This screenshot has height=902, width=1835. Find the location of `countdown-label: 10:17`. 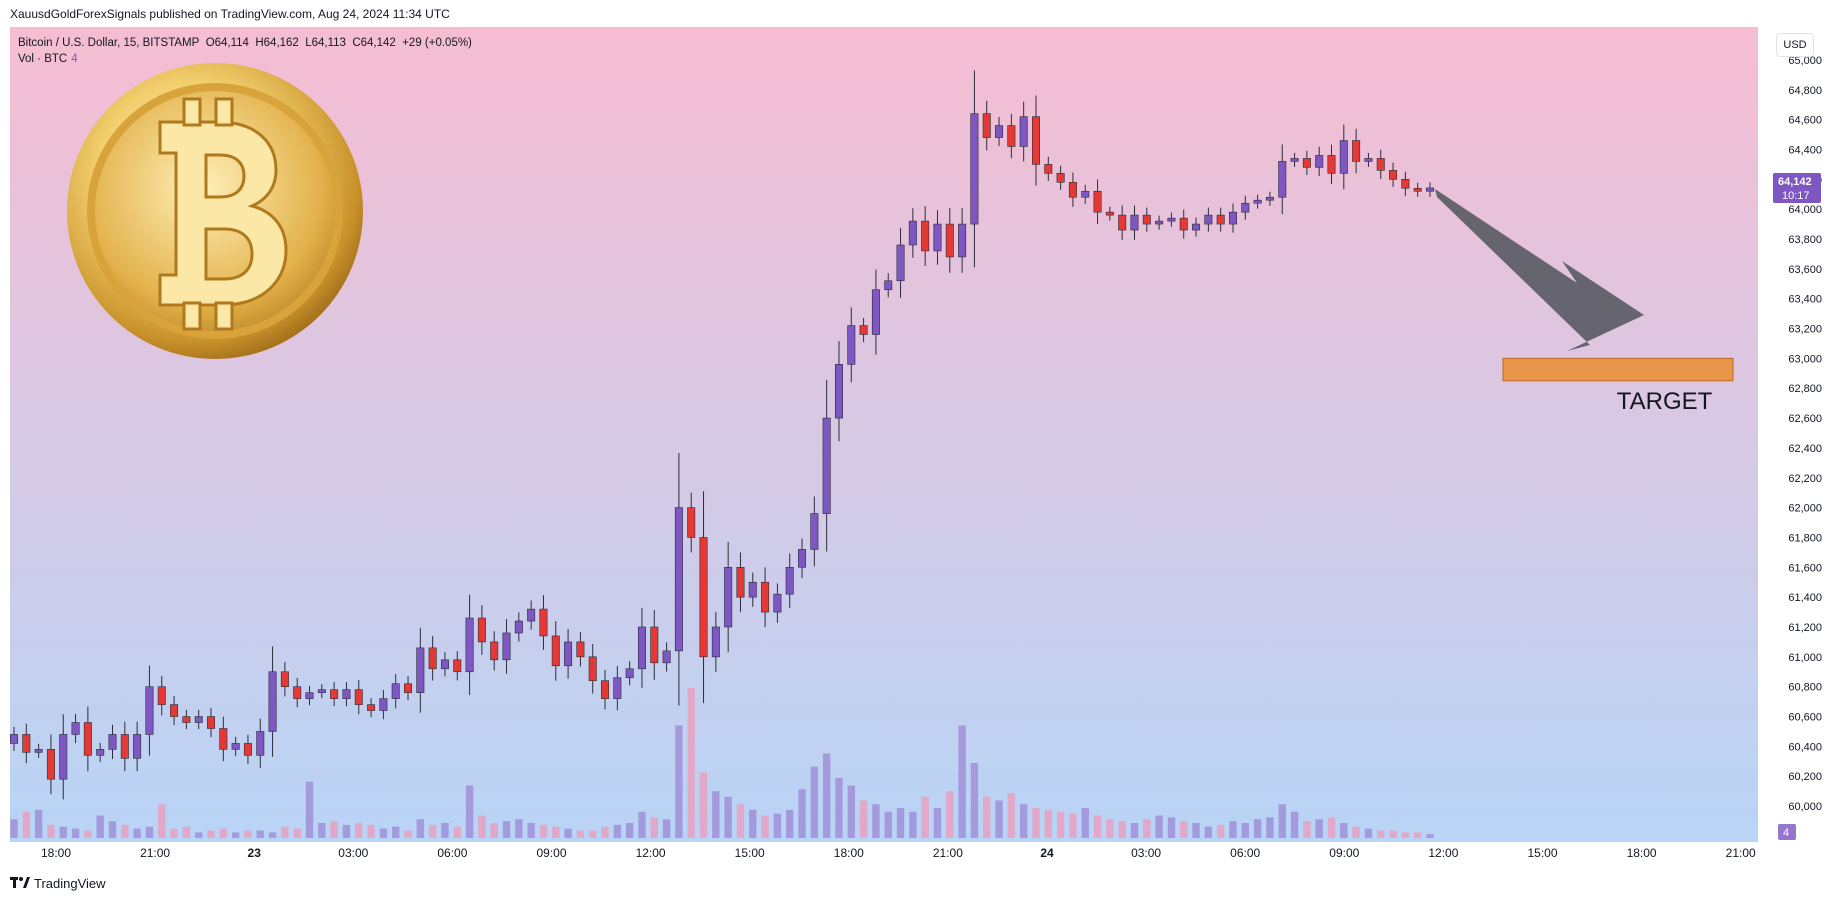

countdown-label: 10:17 is located at coordinates (1796, 196).